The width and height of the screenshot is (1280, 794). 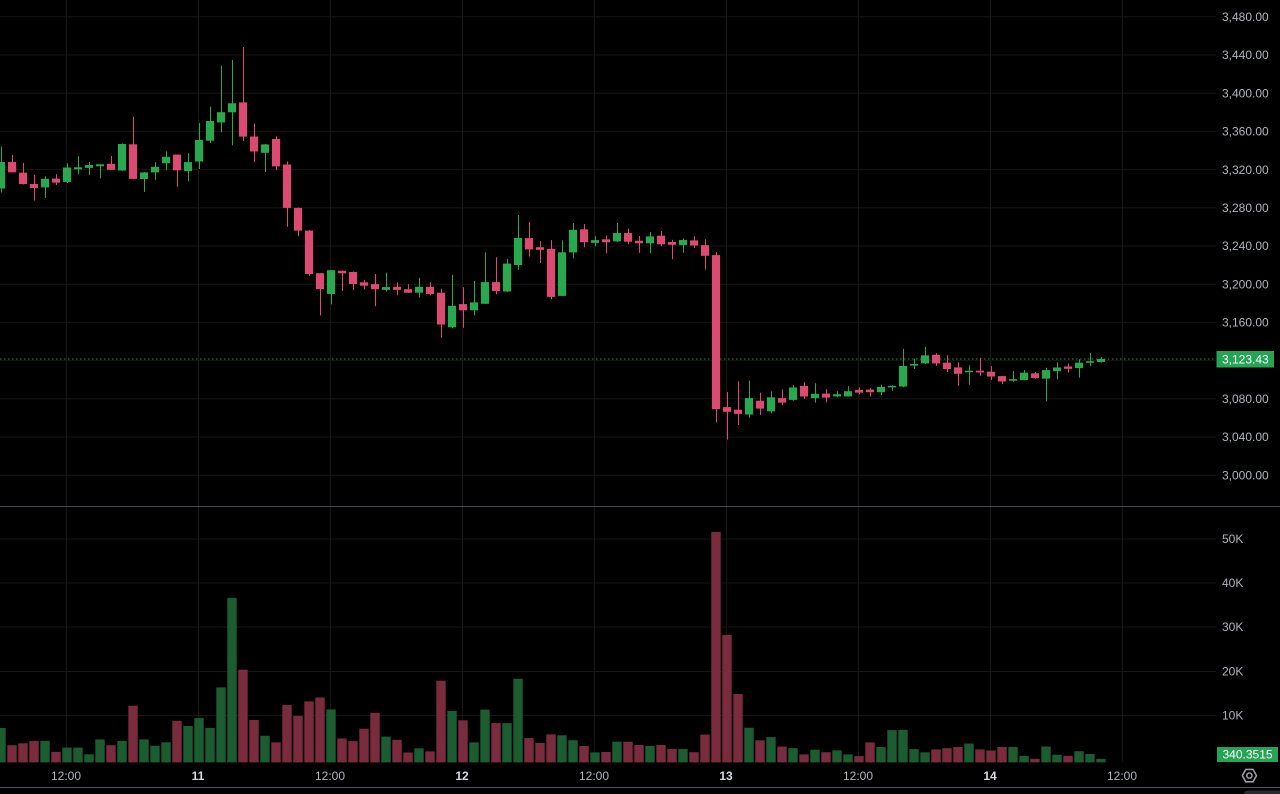 What do you see at coordinates (1245, 437) in the screenshot?
I see `svg-text: 3,040.00` at bounding box center [1245, 437].